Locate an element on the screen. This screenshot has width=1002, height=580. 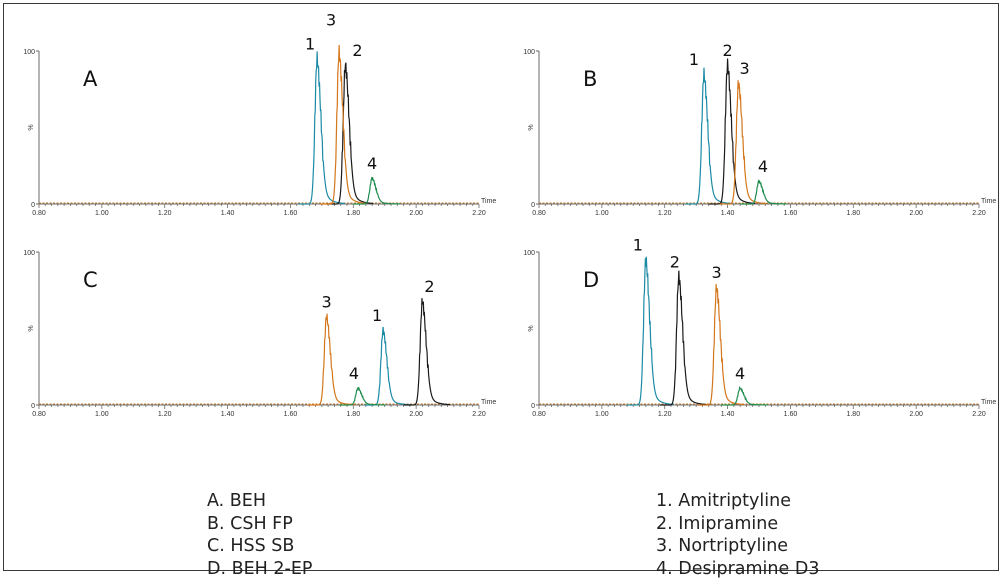
legend-compound-1: 1. Amitriptyline is located at coordinates (737, 501).